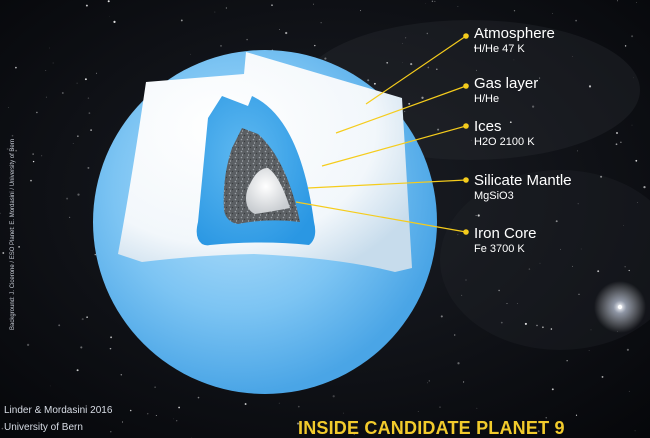 Image resolution: width=650 pixels, height=438 pixels. Describe the element at coordinates (466, 180) in the screenshot. I see `silicate-mantle-dot` at that location.